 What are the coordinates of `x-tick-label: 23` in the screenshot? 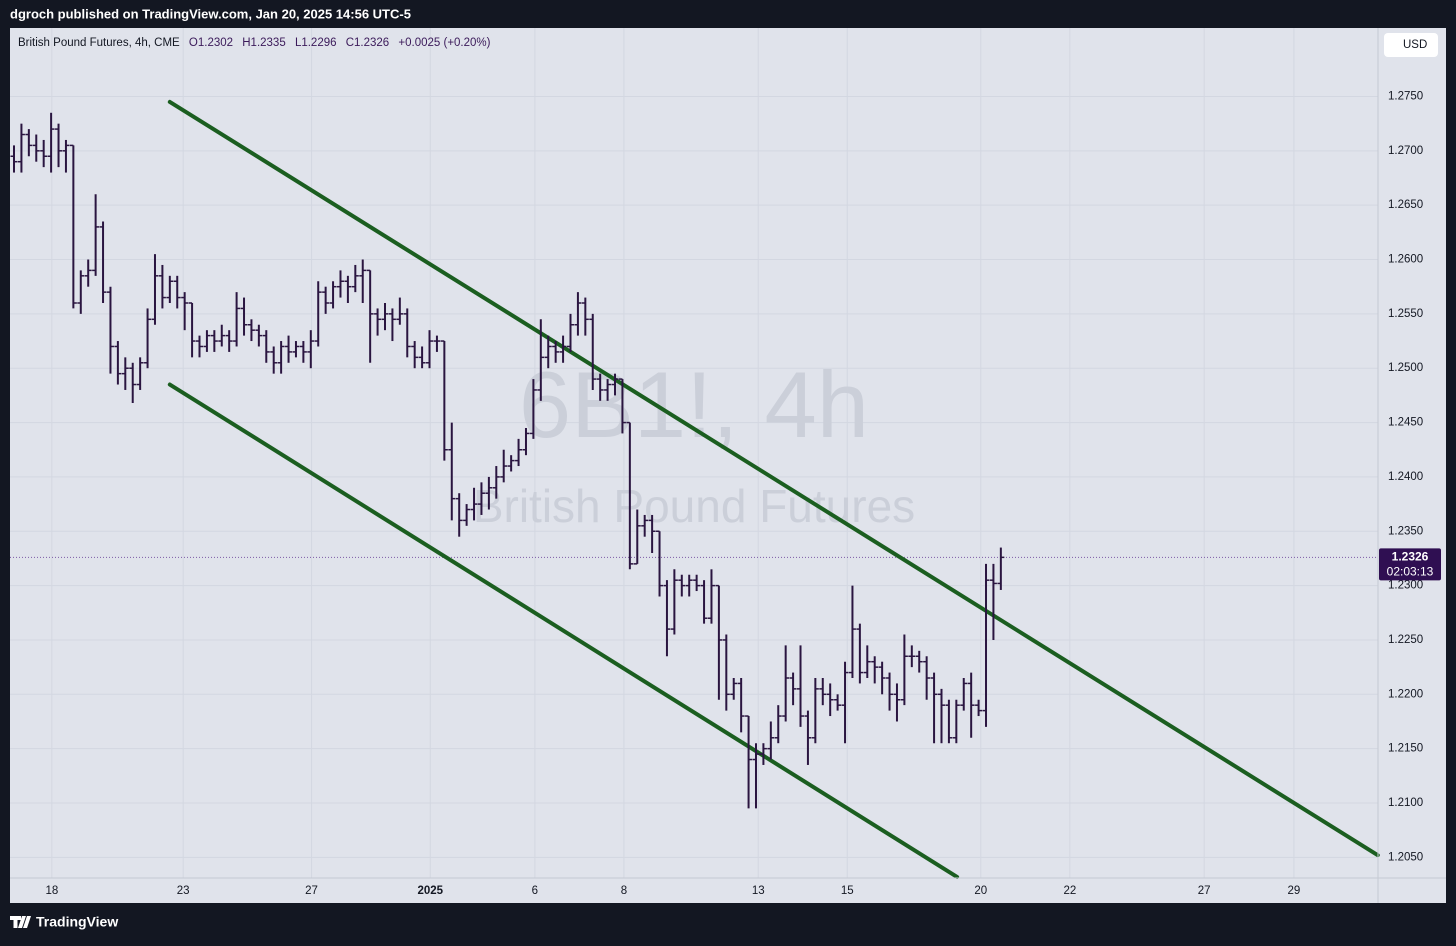 It's located at (183, 891).